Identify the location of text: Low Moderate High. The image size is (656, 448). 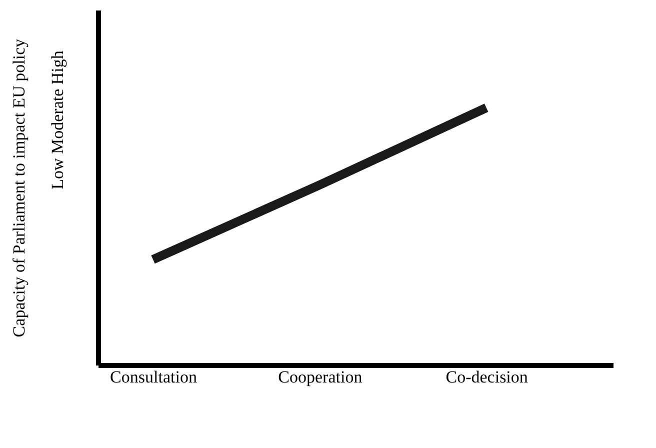
(57, 120).